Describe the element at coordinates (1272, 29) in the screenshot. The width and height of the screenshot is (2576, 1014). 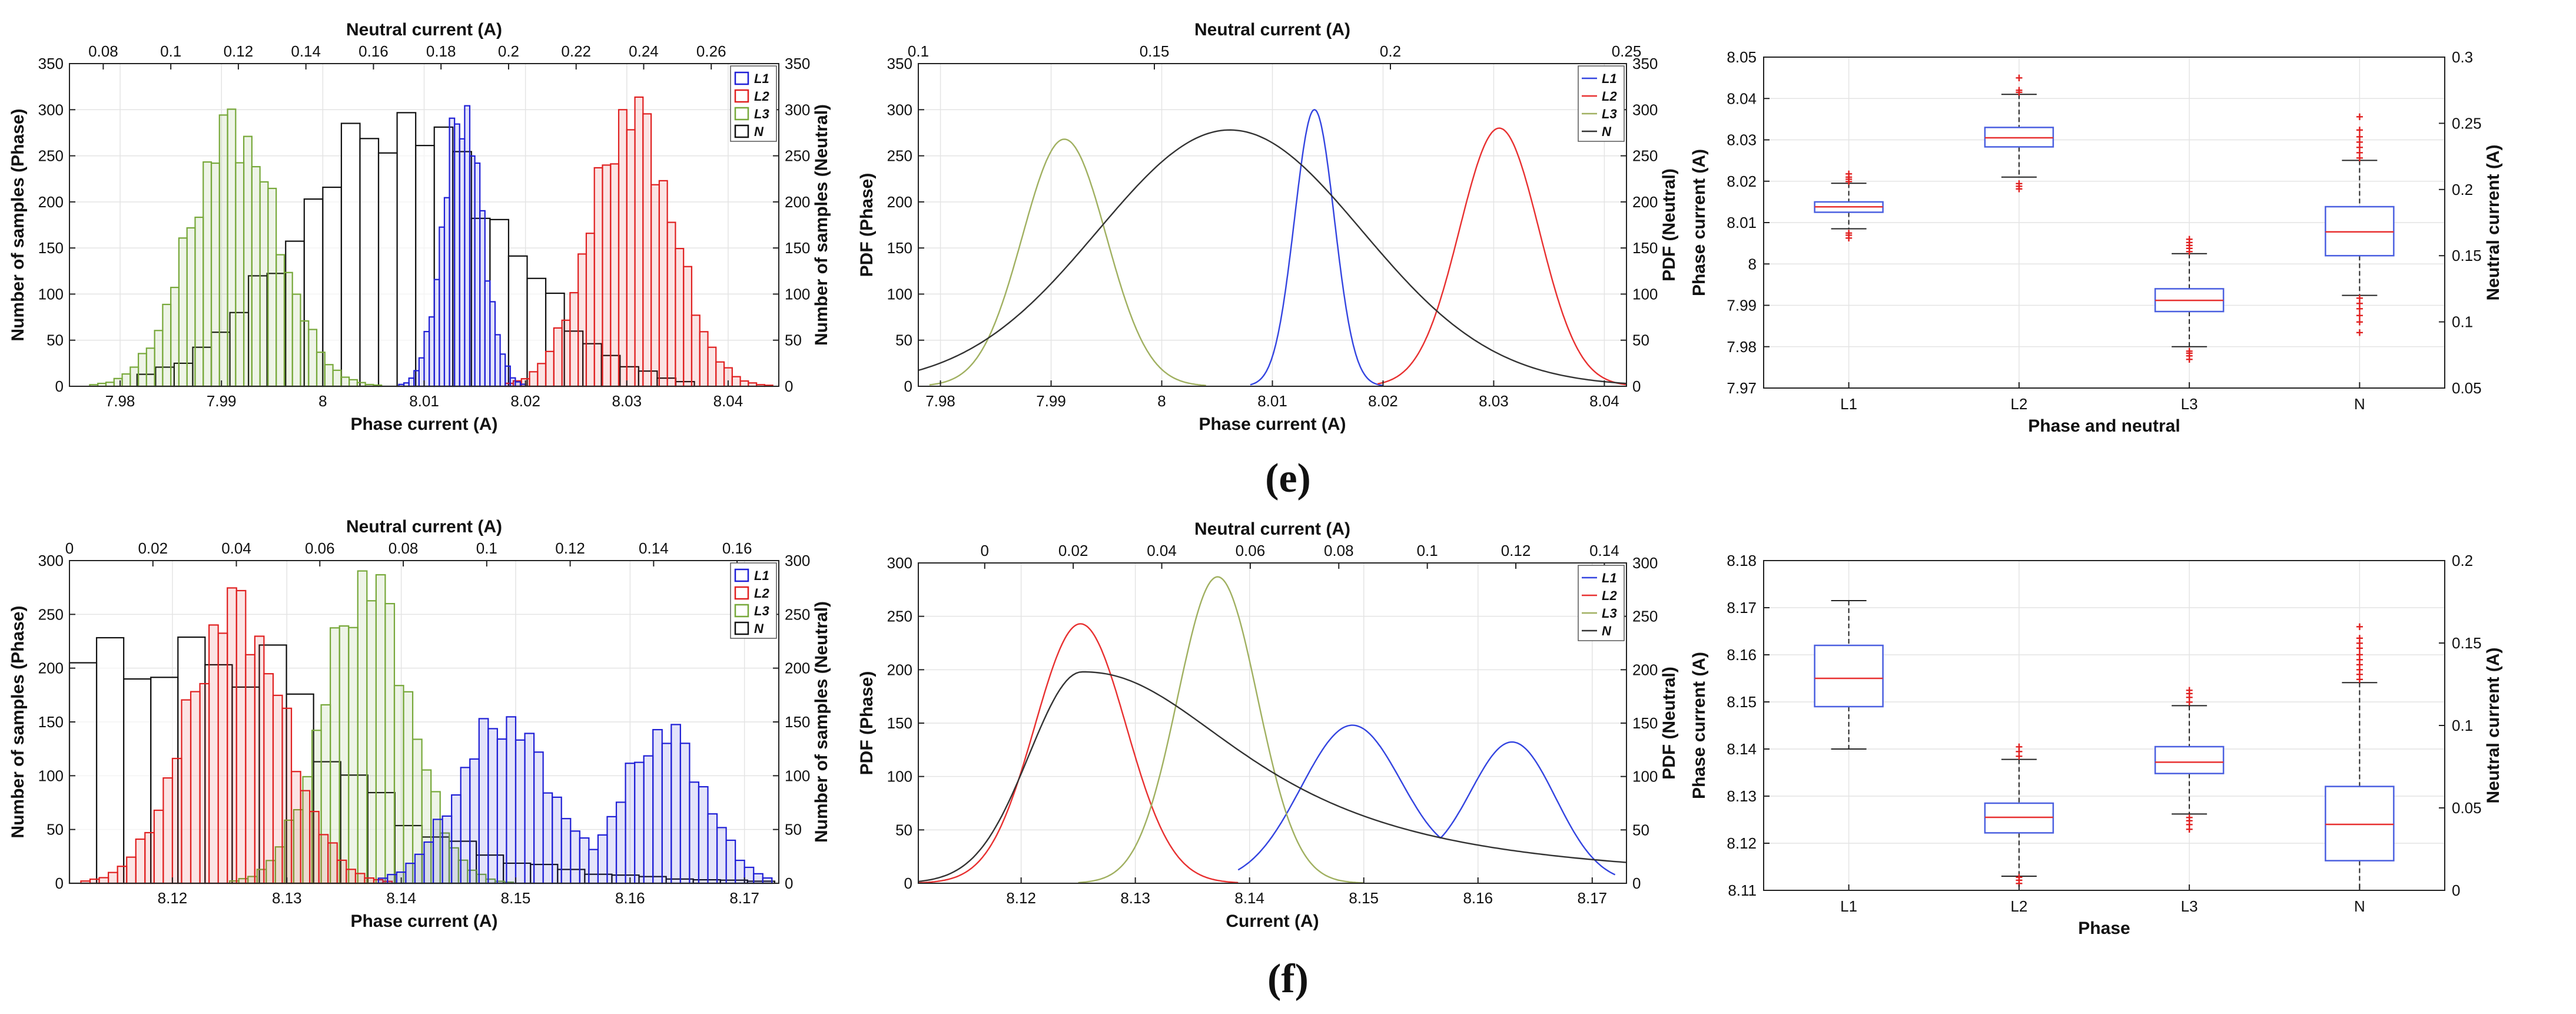
I see `e-pdf-x2label: Neutral current (A)` at that location.